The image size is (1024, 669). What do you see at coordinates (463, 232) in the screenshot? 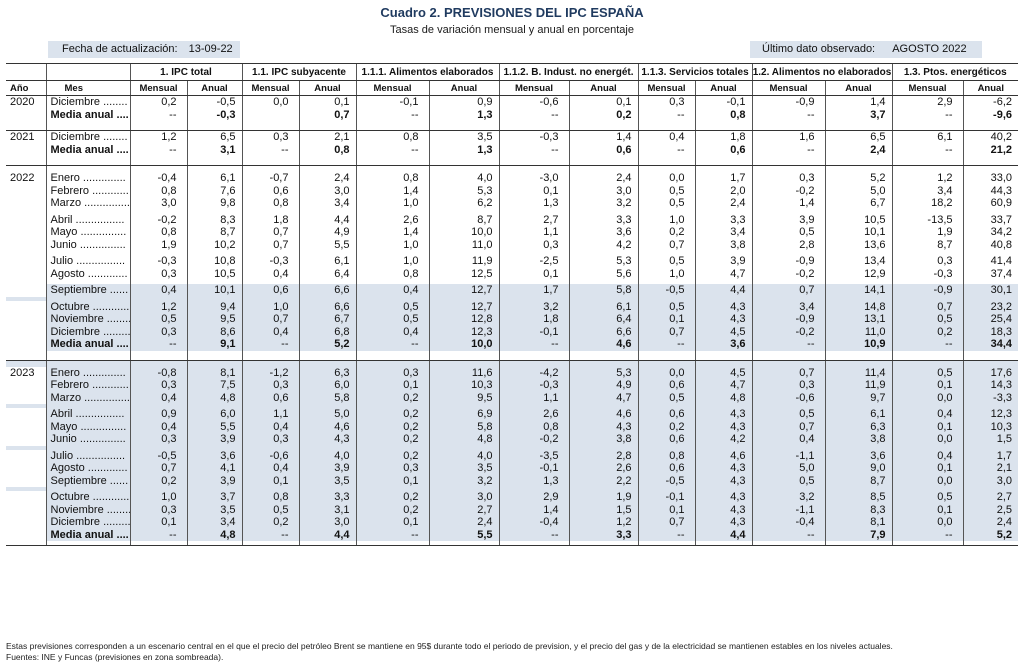
I see `annual-value-cell: 10,0` at bounding box center [463, 232].